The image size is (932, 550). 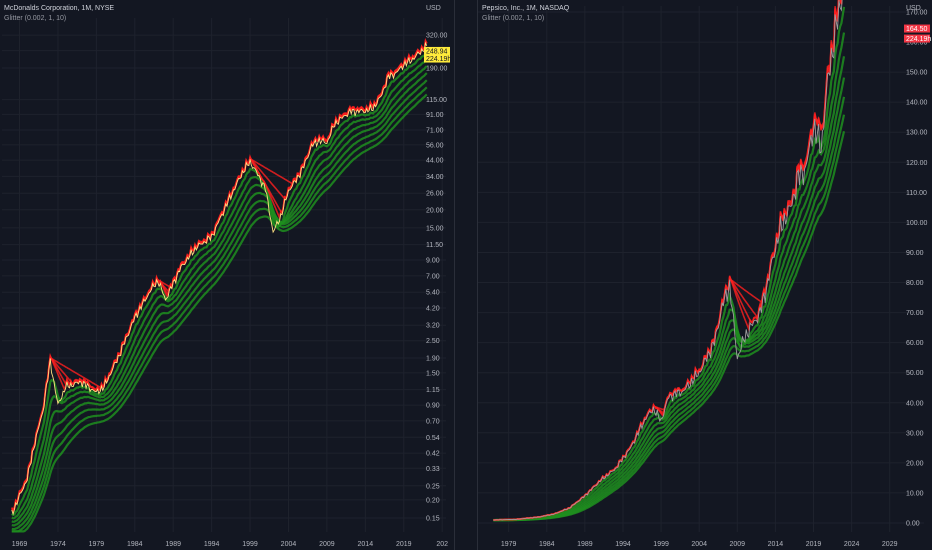 I want to click on pep-y-tick-label: 70.00, so click(x=915, y=313).